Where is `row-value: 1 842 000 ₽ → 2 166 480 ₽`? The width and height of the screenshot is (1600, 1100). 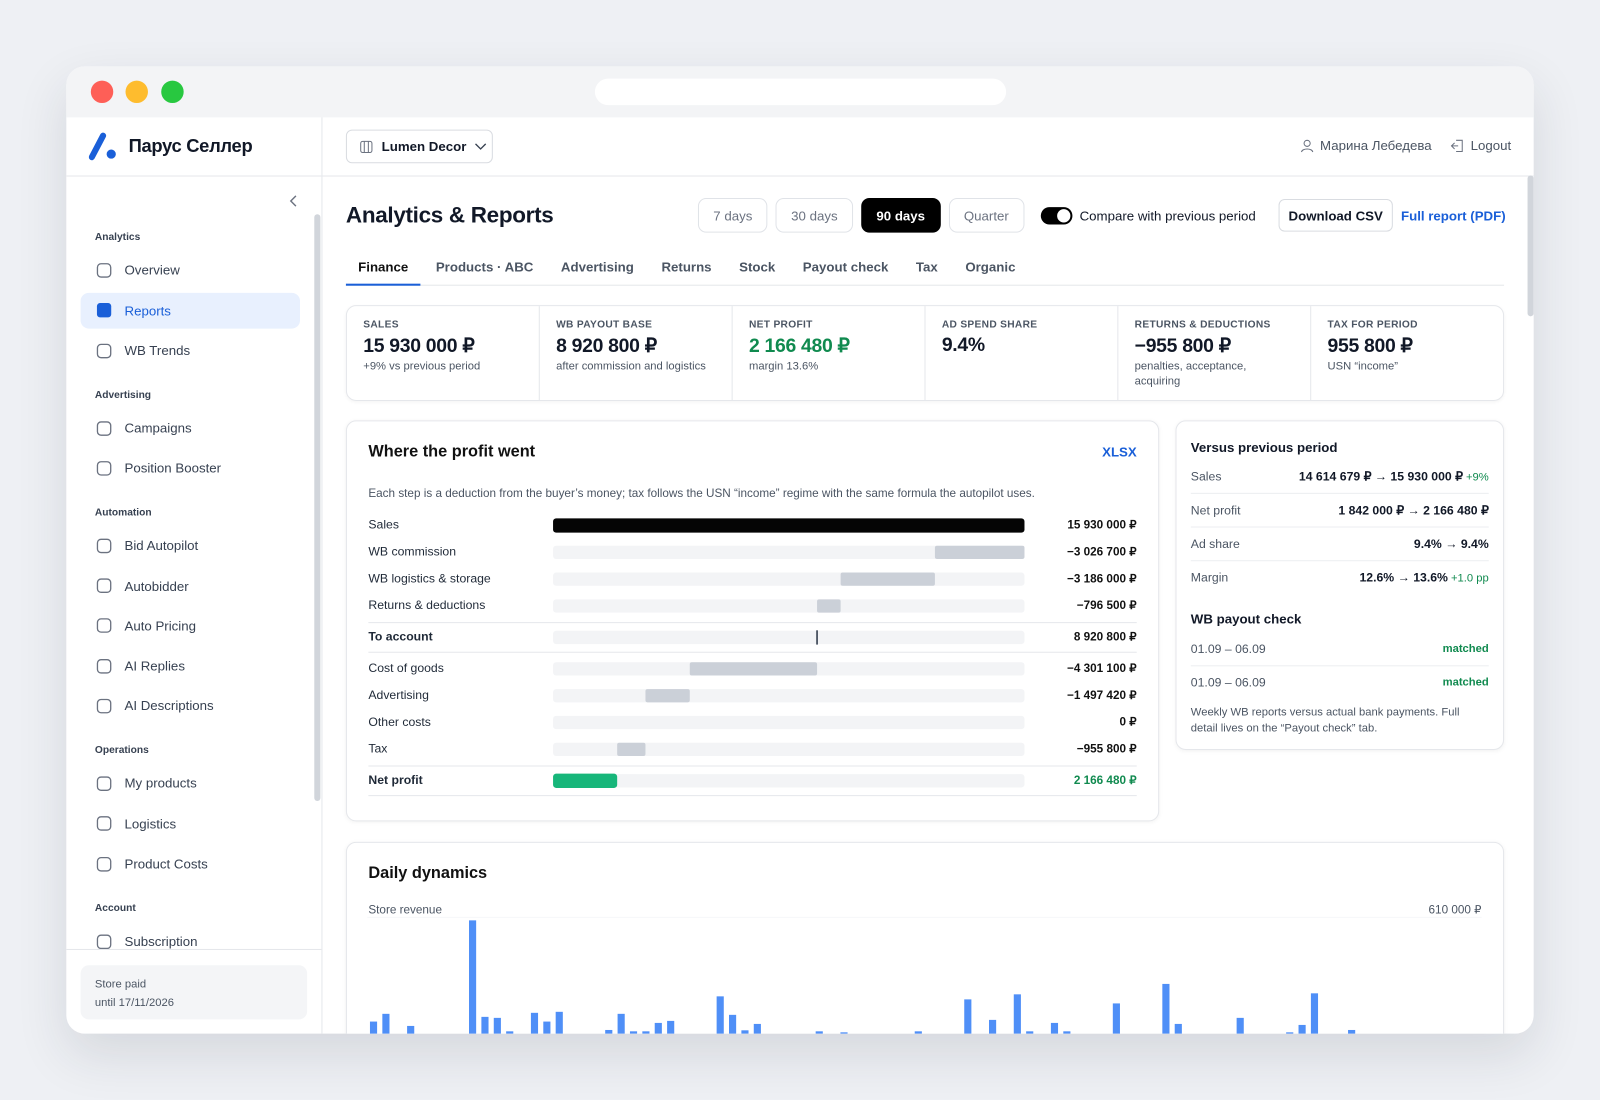 row-value: 1 842 000 ₽ → 2 166 480 ₽ is located at coordinates (1413, 510).